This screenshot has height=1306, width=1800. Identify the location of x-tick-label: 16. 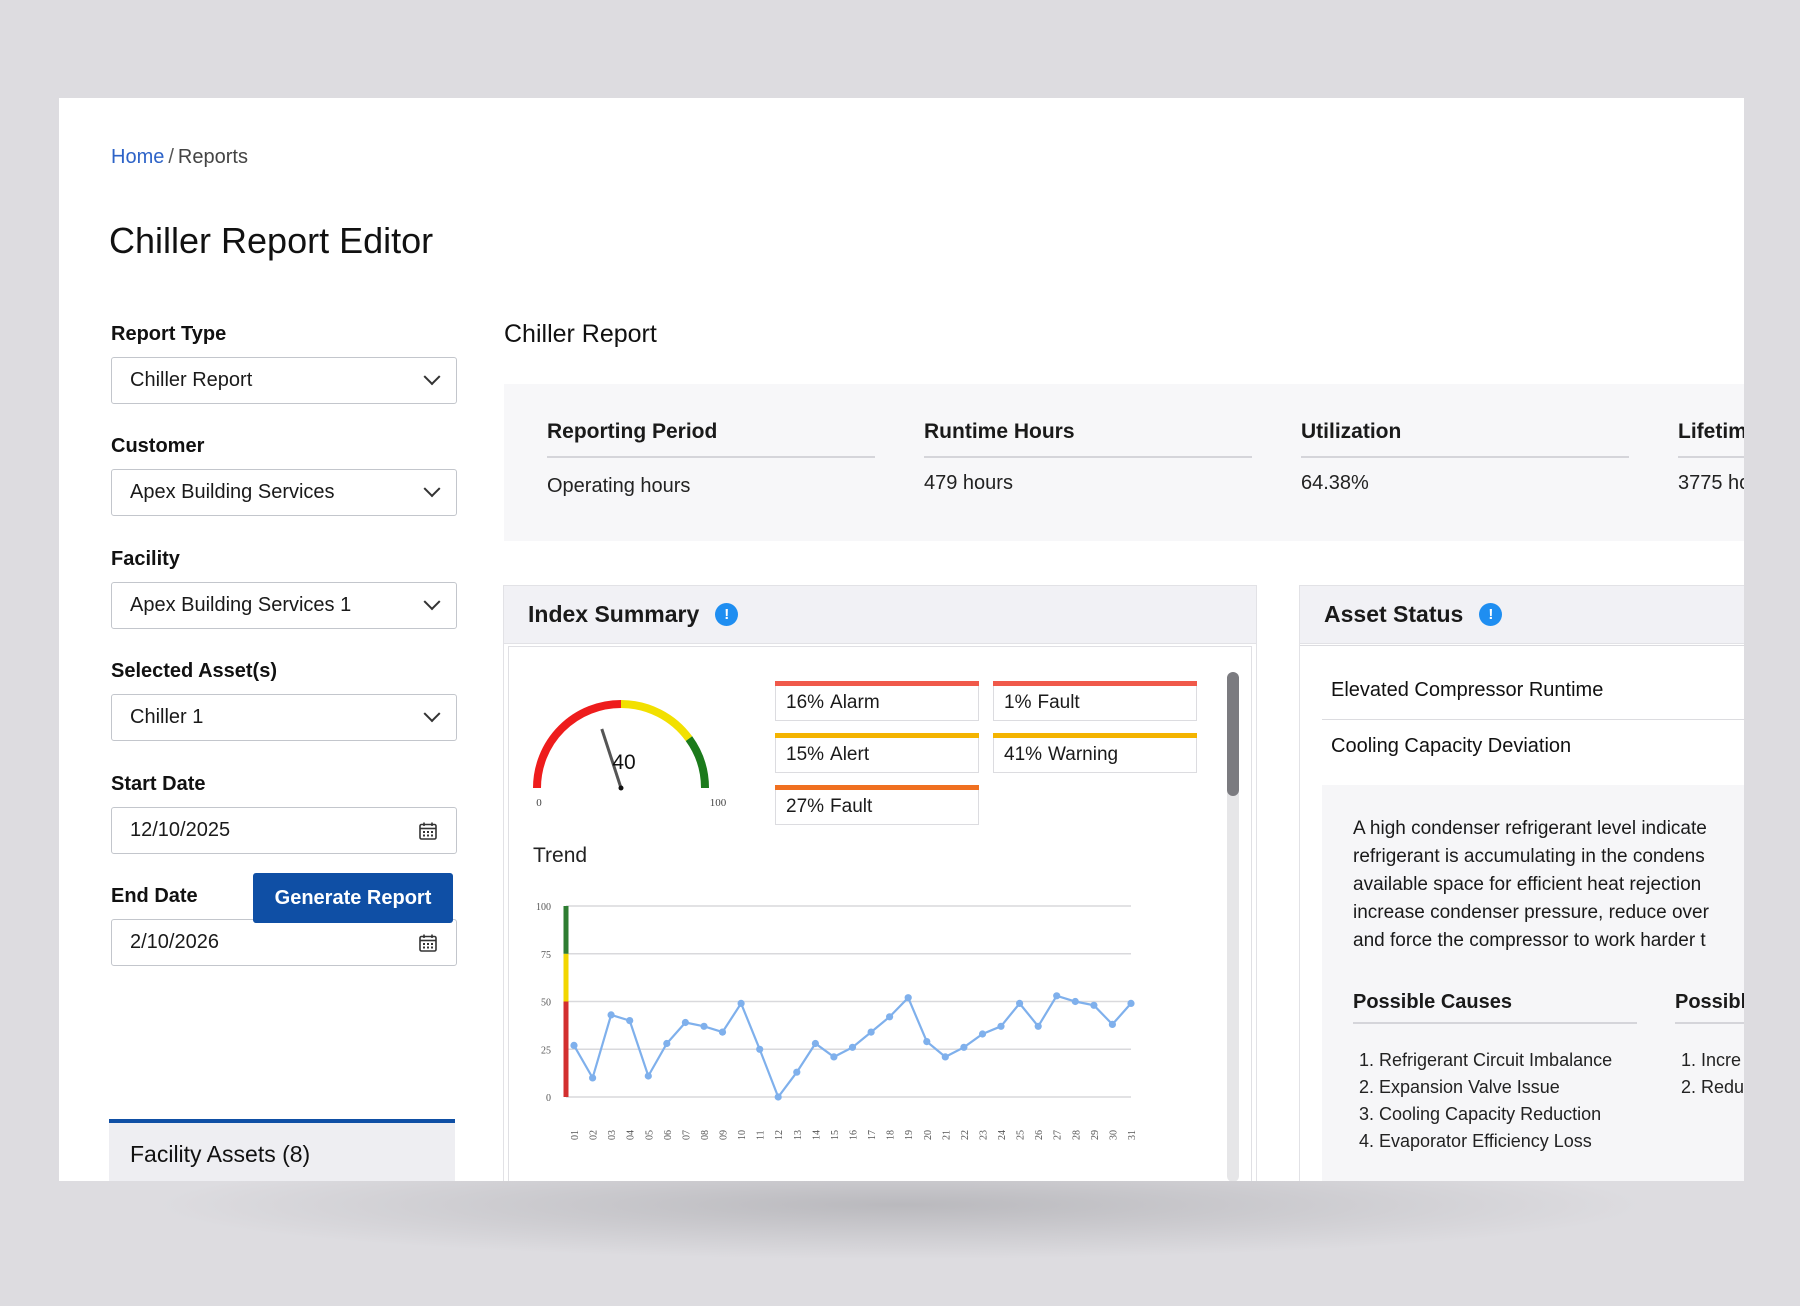
(854, 1135).